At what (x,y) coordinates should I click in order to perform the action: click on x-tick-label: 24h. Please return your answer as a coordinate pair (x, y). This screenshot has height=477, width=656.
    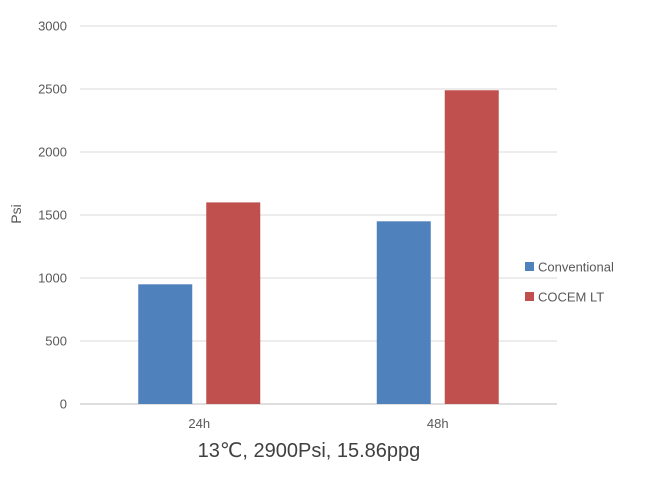
    Looking at the image, I should click on (199, 423).